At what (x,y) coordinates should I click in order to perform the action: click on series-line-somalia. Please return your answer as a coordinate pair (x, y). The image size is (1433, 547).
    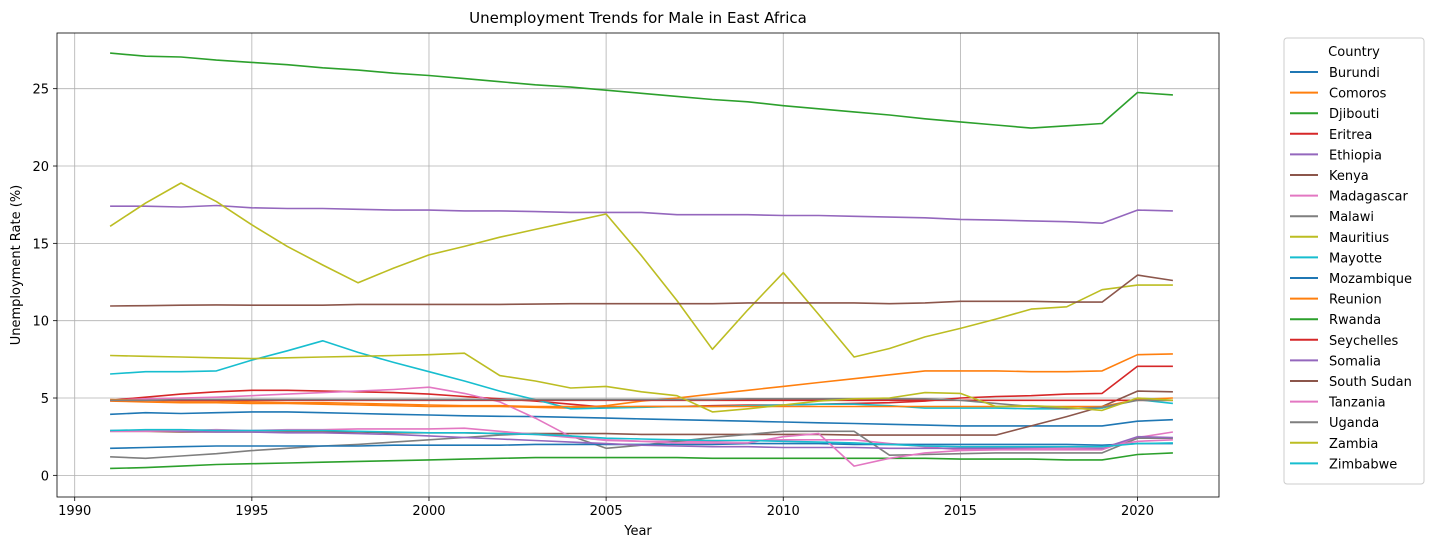
    Looking at the image, I should click on (641, 439).